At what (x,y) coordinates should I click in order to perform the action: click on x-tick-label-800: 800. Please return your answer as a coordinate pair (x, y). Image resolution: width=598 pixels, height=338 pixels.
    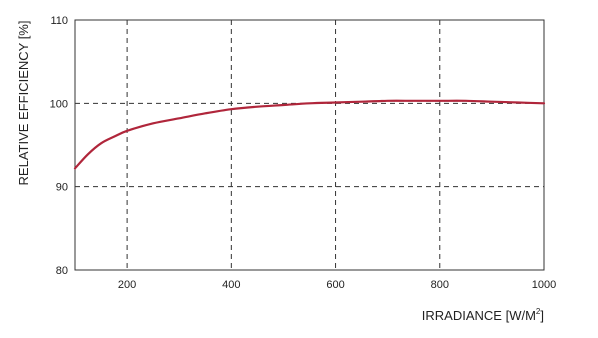
    Looking at the image, I should click on (440, 285).